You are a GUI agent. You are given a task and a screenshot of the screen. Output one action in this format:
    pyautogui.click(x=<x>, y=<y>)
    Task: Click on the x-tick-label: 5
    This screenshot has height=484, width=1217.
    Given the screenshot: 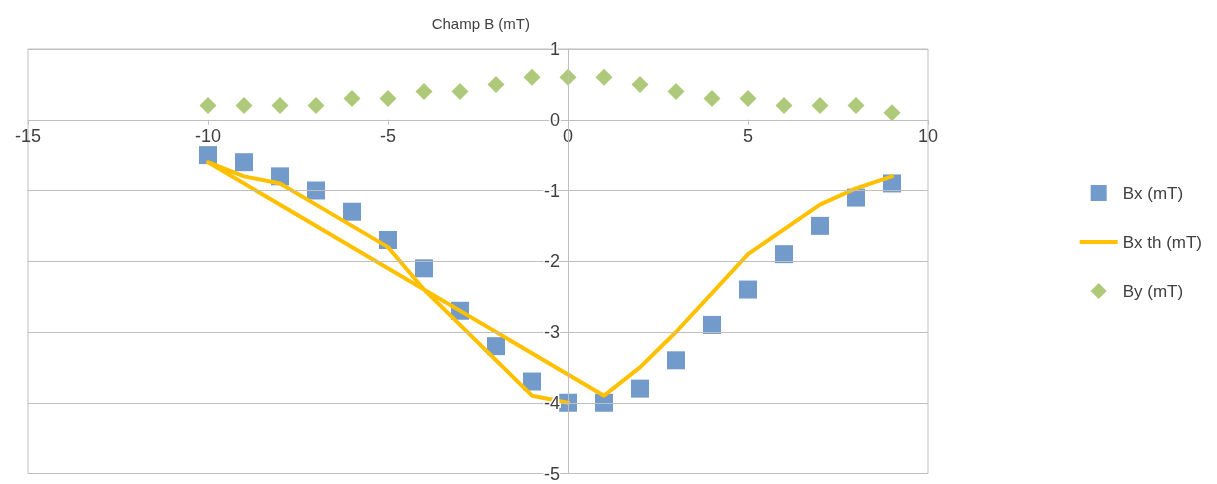 What is the action you would take?
    pyautogui.click(x=748, y=136)
    